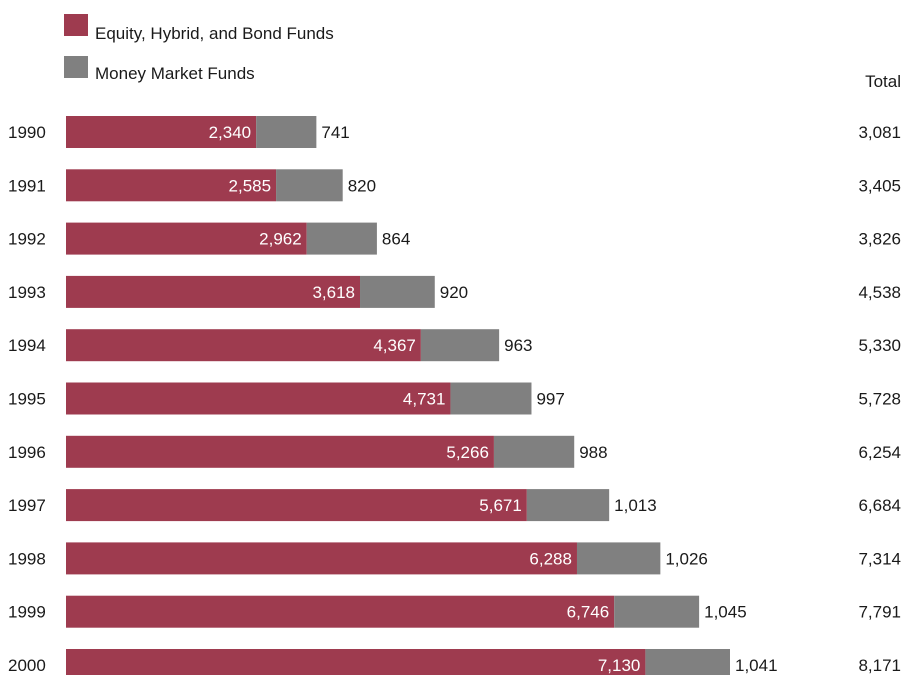  Describe the element at coordinates (550, 399) in the screenshot. I see `value-label-money-market-1995: 997` at that location.